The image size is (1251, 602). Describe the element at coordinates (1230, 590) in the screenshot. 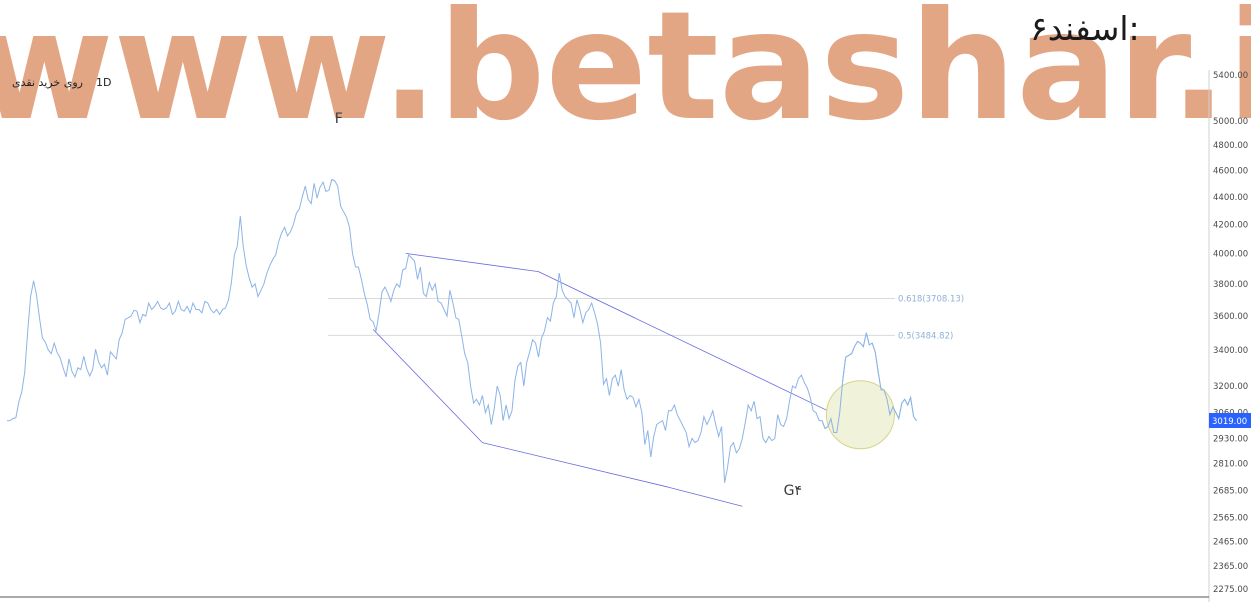

I see `y-tick-label: 2275.00` at that location.